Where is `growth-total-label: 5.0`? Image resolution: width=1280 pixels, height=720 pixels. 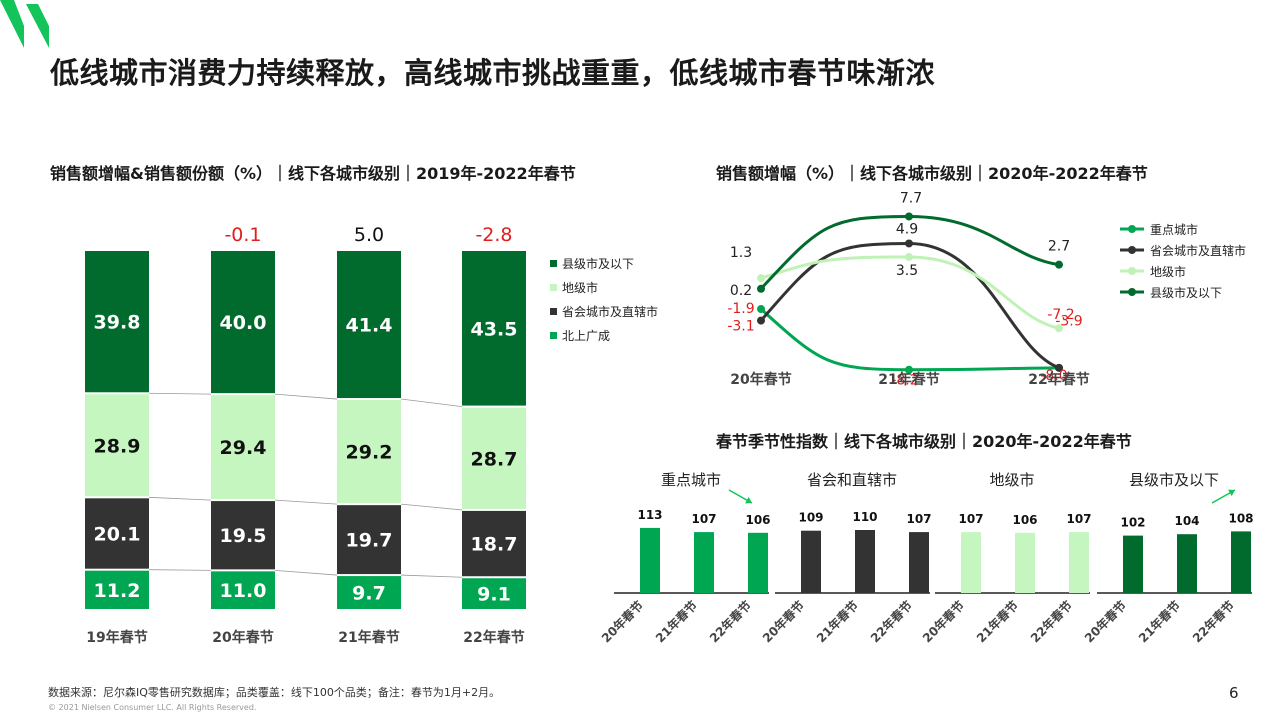
growth-total-label: 5.0 is located at coordinates (369, 235).